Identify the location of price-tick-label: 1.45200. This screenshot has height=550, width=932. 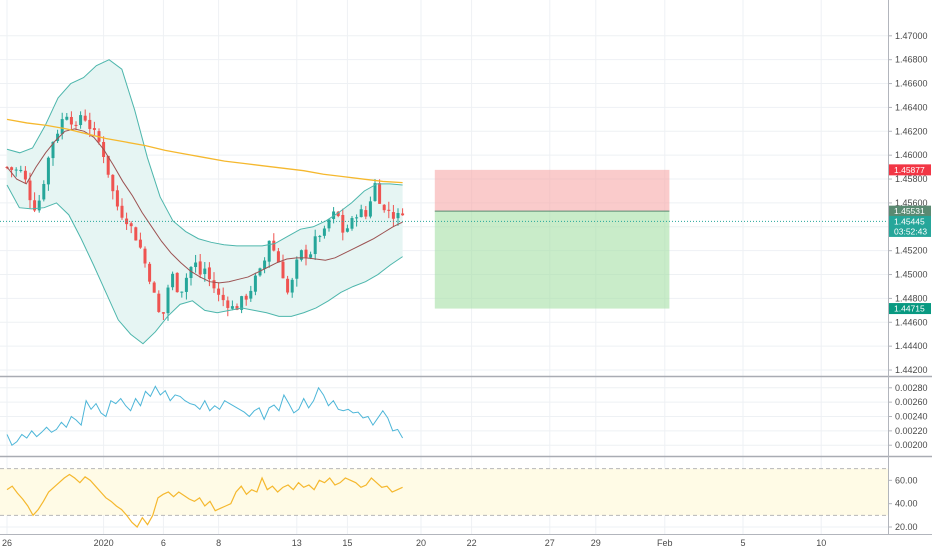
(911, 251).